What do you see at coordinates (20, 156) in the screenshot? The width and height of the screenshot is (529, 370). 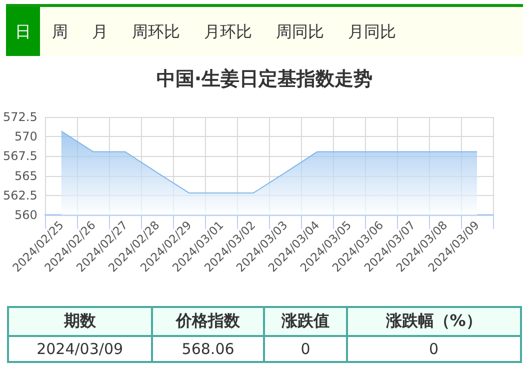 I see `y-tick-label: 567.5` at bounding box center [20, 156].